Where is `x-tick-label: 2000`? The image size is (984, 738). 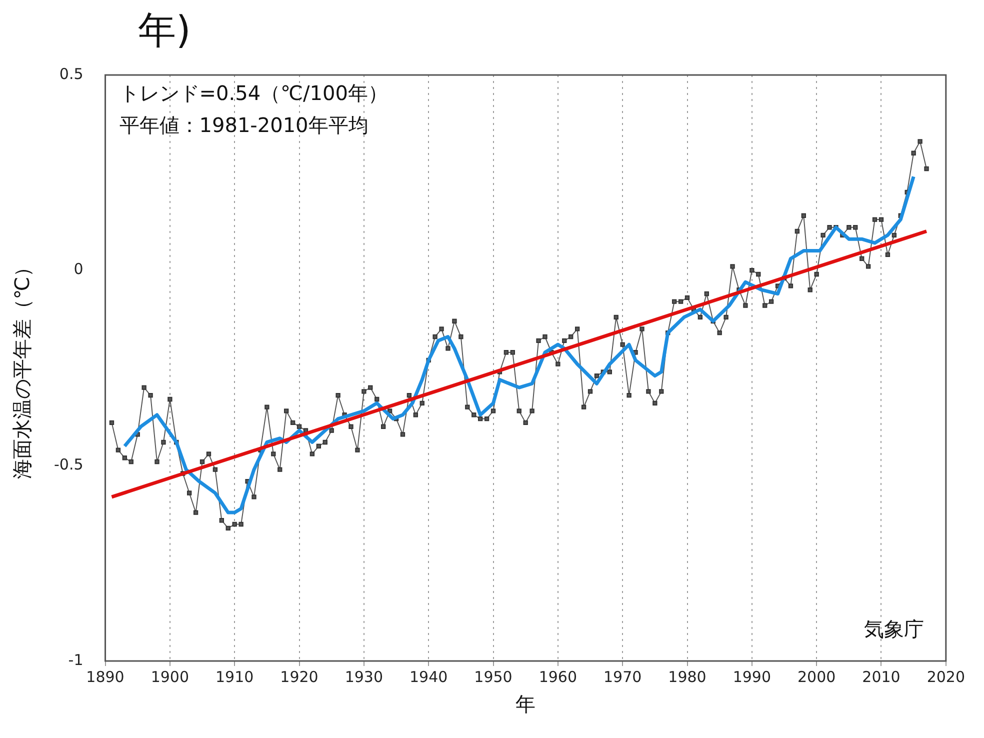
x-tick-label: 2000 is located at coordinates (816, 677).